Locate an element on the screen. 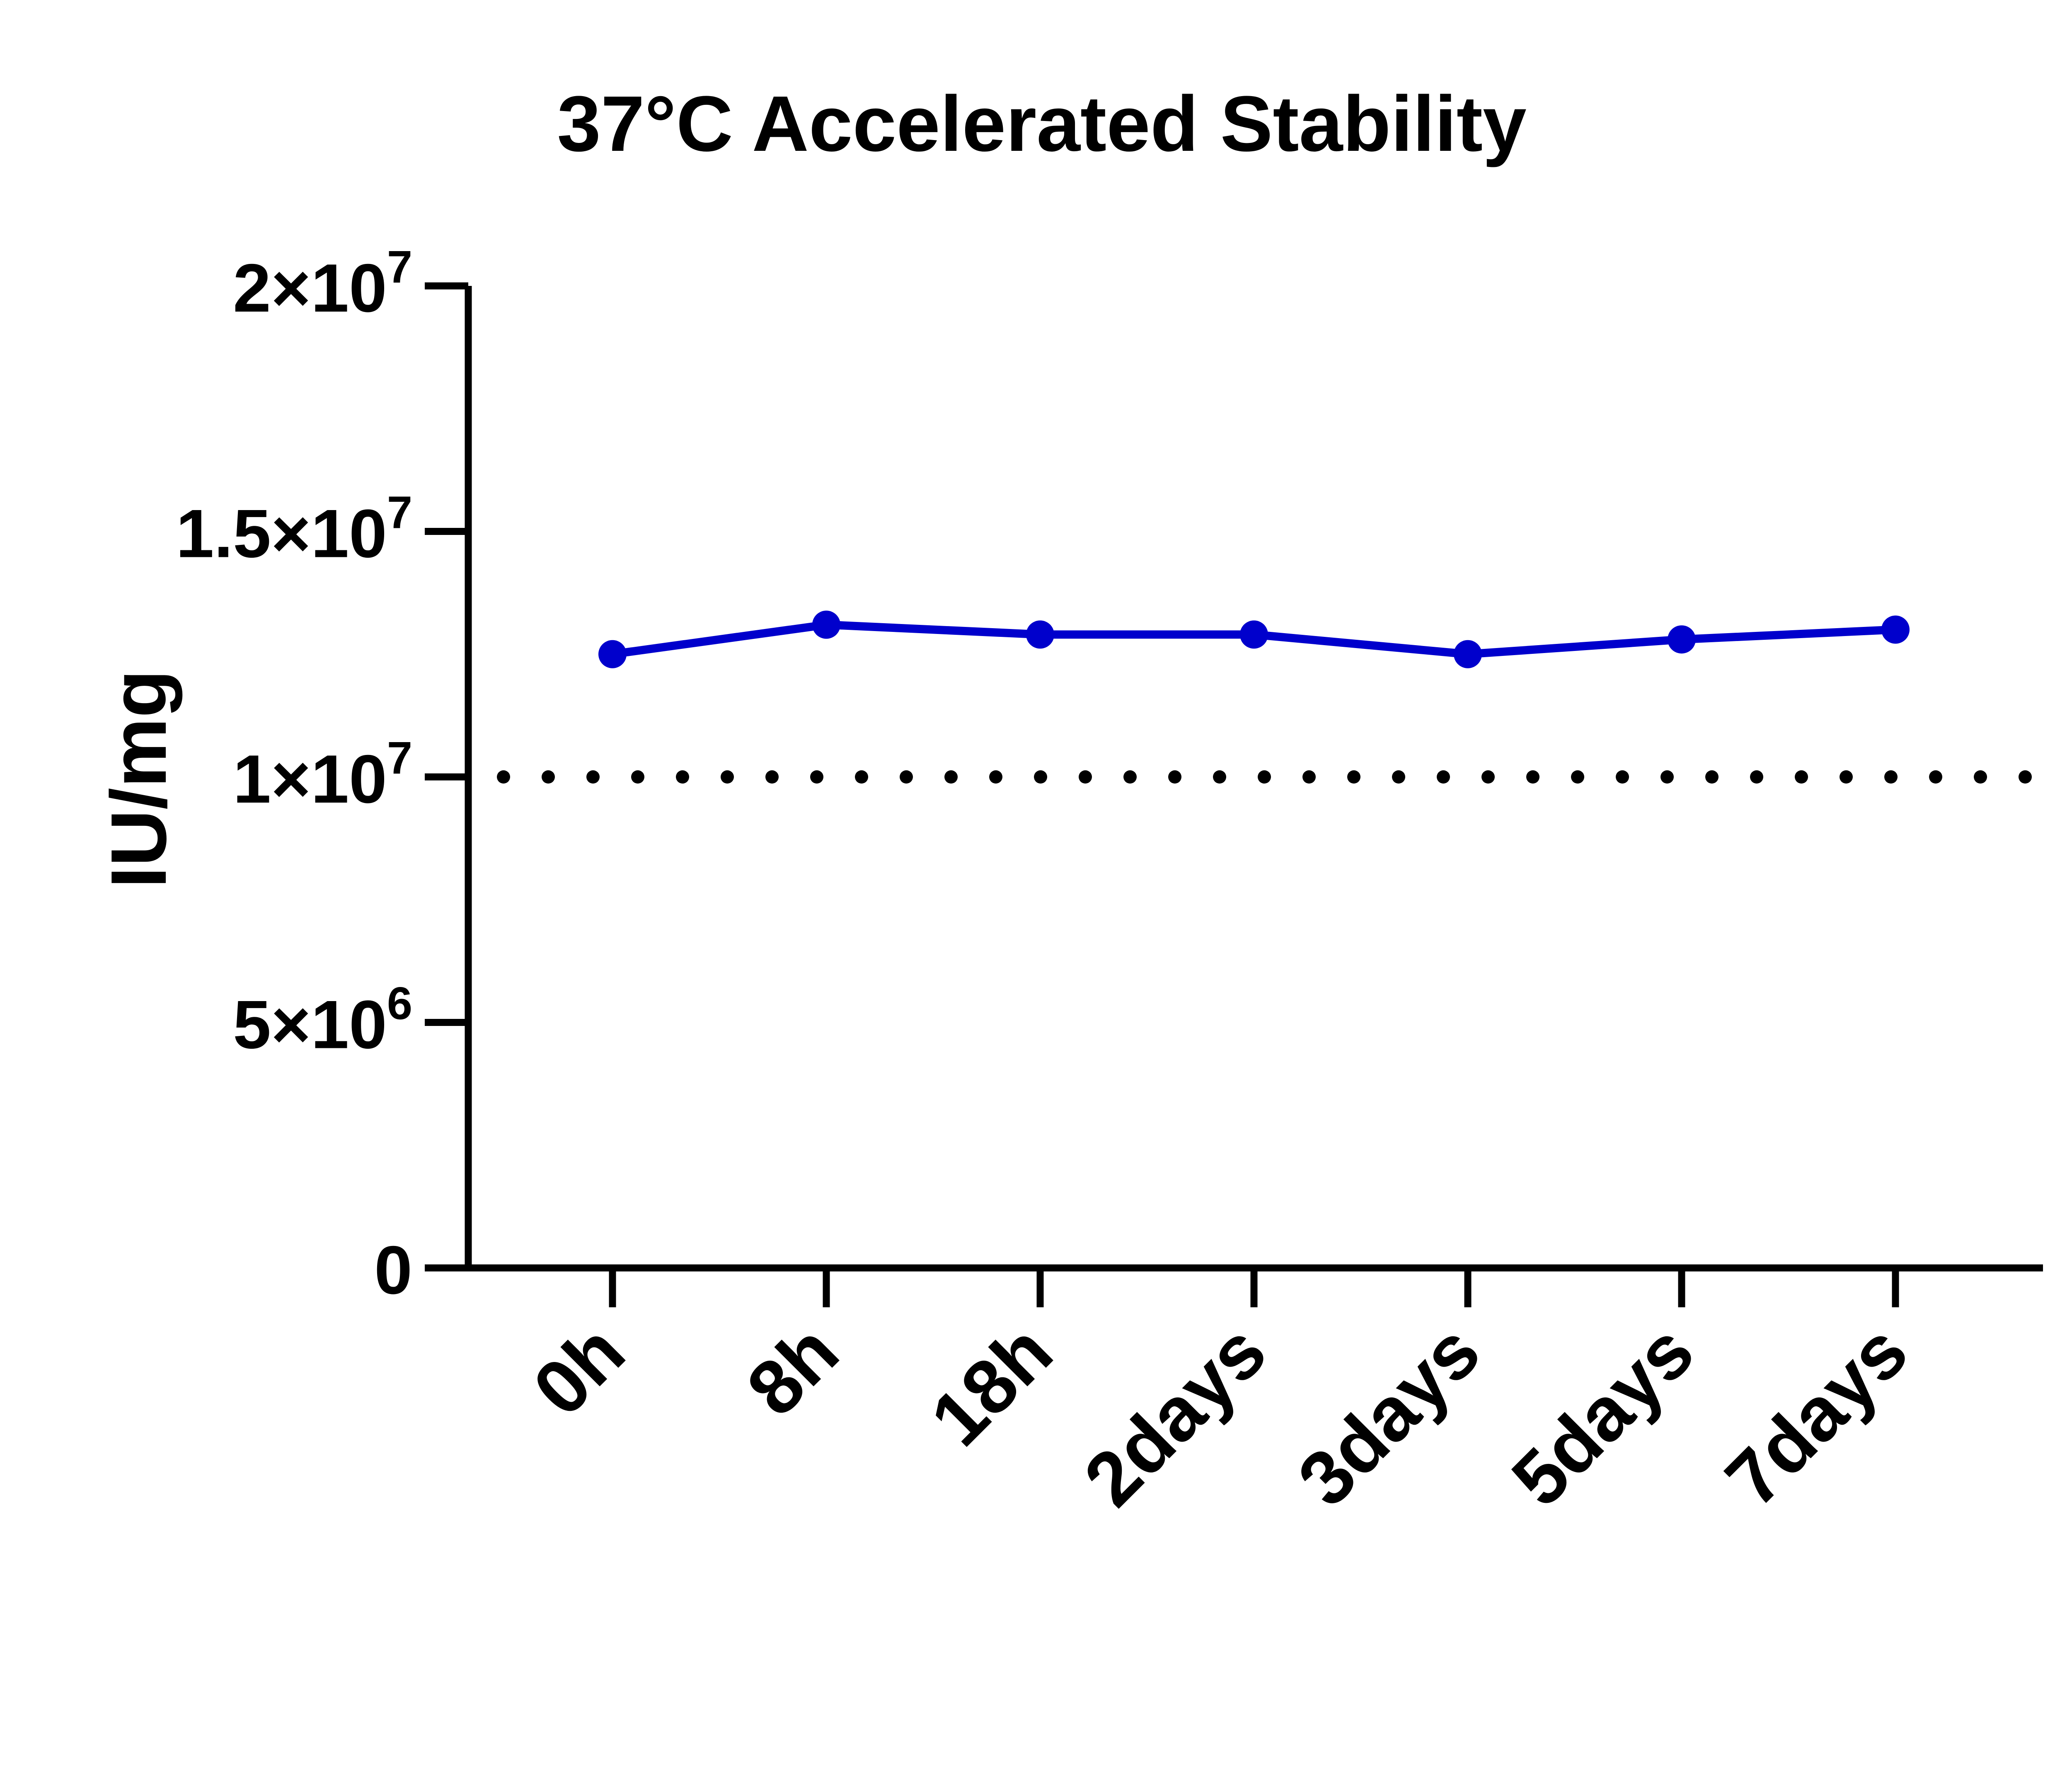 Image resolution: width=2072 pixels, height=1778 pixels. x-tick-label: 7days is located at coordinates (1817, 1416).